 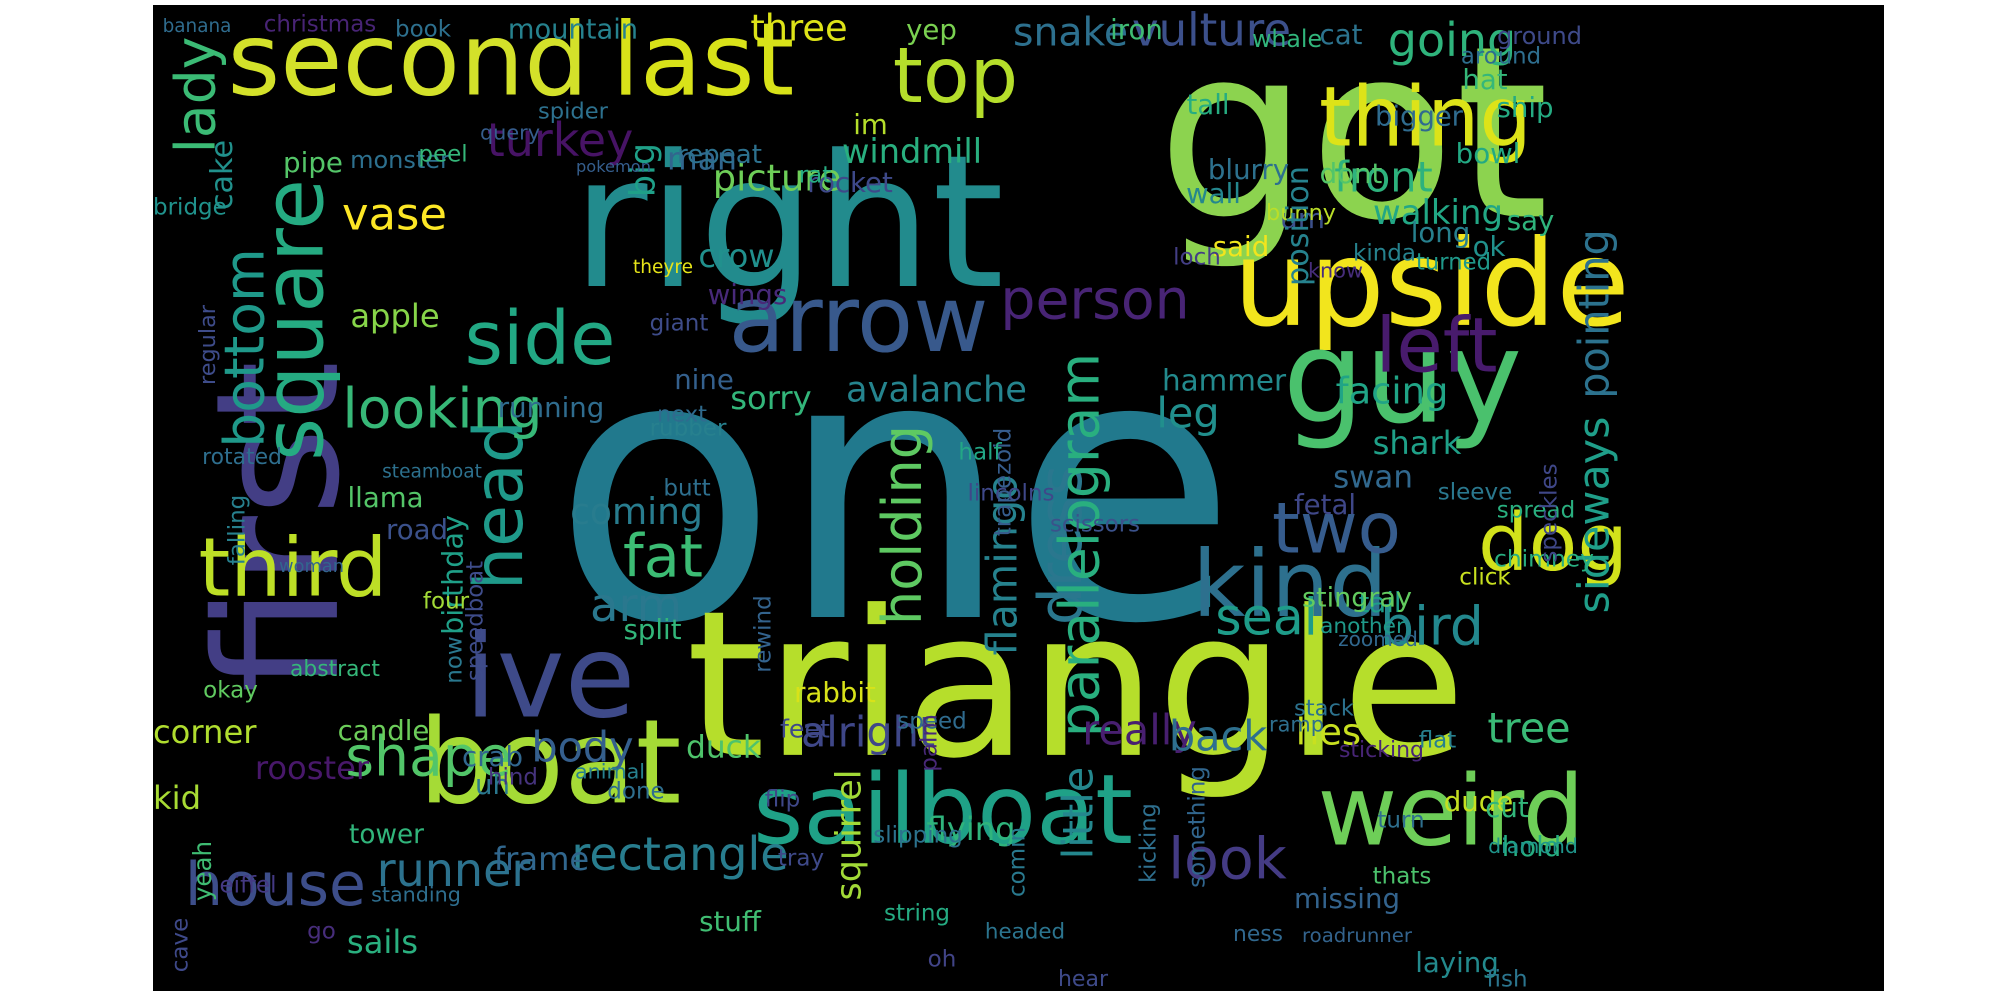 I want to click on cloud-word-cut: cut, so click(x=1507, y=808).